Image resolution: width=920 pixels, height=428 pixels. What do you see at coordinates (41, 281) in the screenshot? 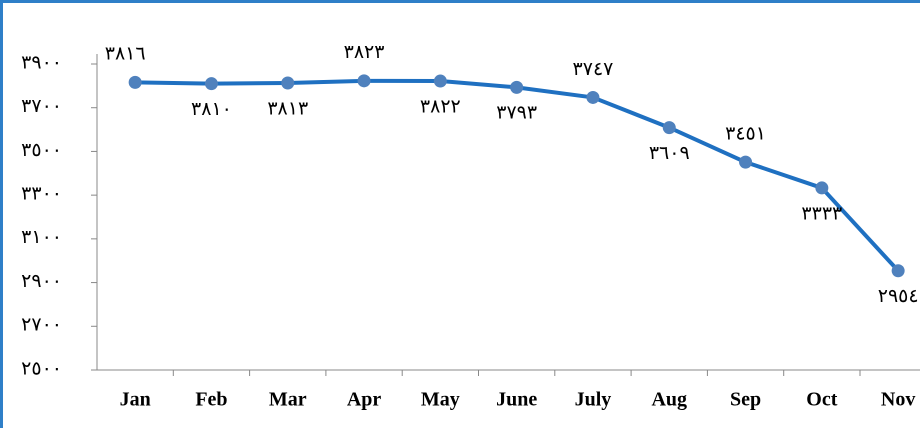
I see `y-tick-label: ٢٩٠٠` at bounding box center [41, 281].